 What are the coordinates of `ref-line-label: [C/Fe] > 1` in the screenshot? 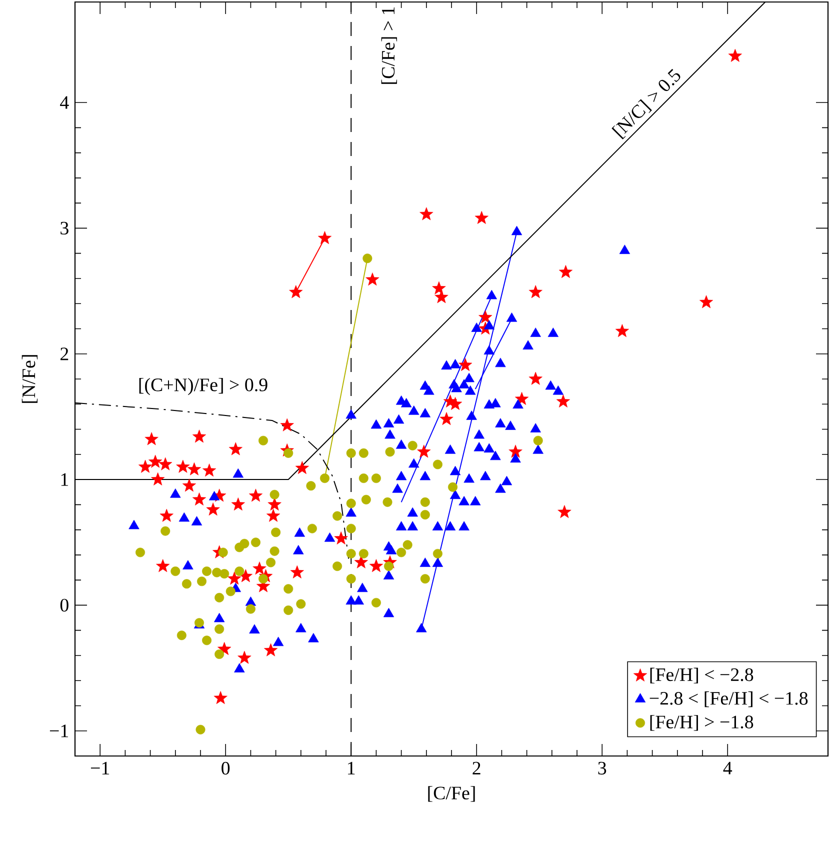 It's located at (389, 45).